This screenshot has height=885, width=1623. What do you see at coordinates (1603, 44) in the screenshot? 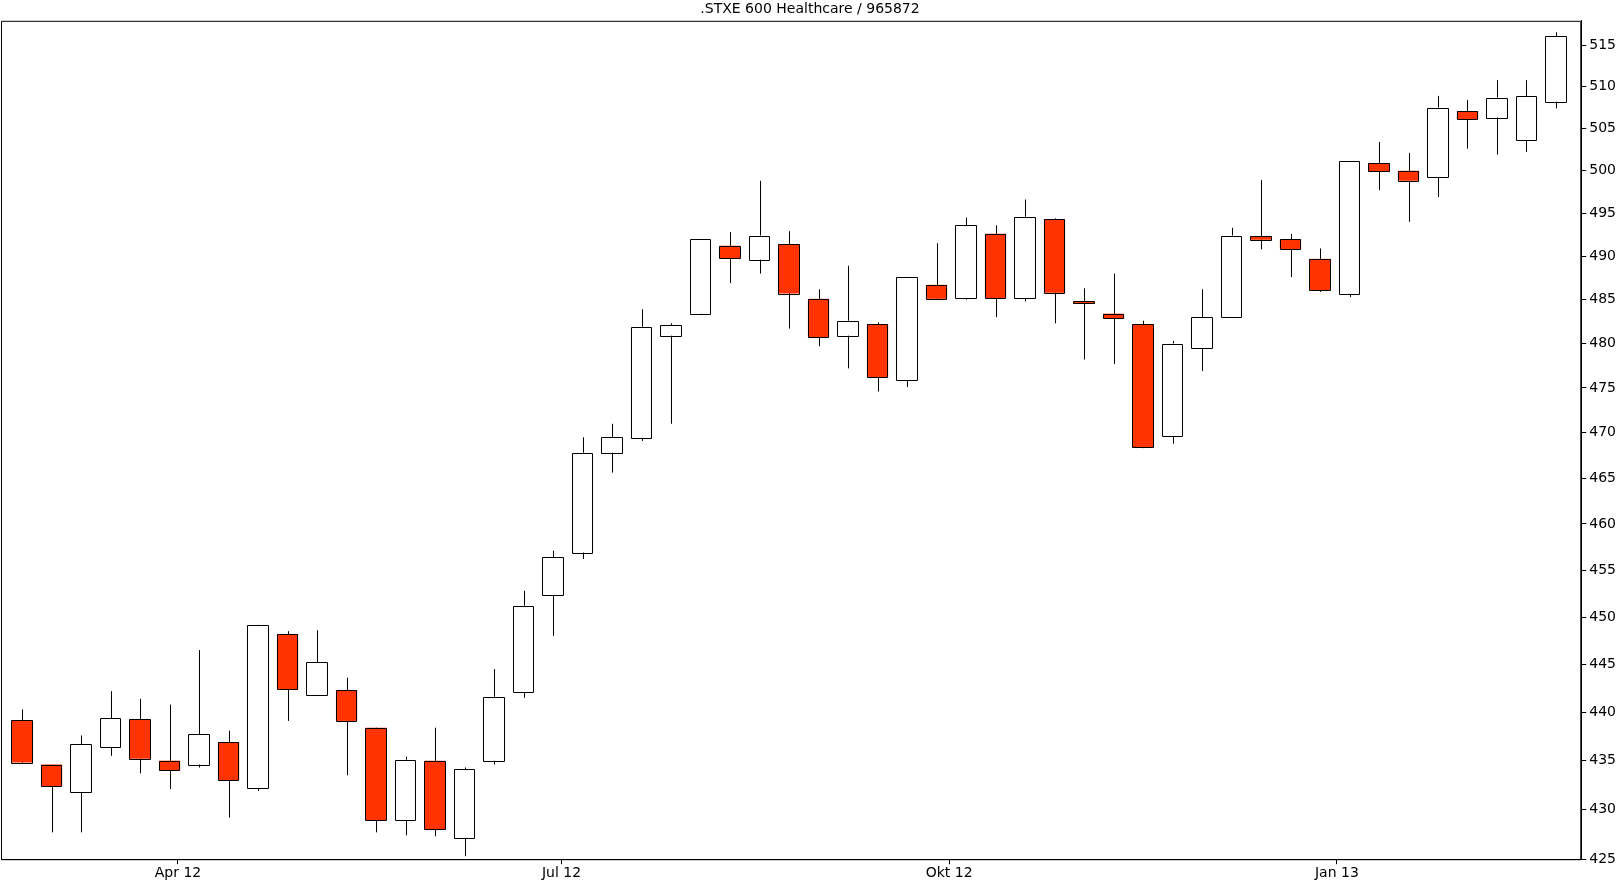
I see `y-tick-label: 515` at bounding box center [1603, 44].